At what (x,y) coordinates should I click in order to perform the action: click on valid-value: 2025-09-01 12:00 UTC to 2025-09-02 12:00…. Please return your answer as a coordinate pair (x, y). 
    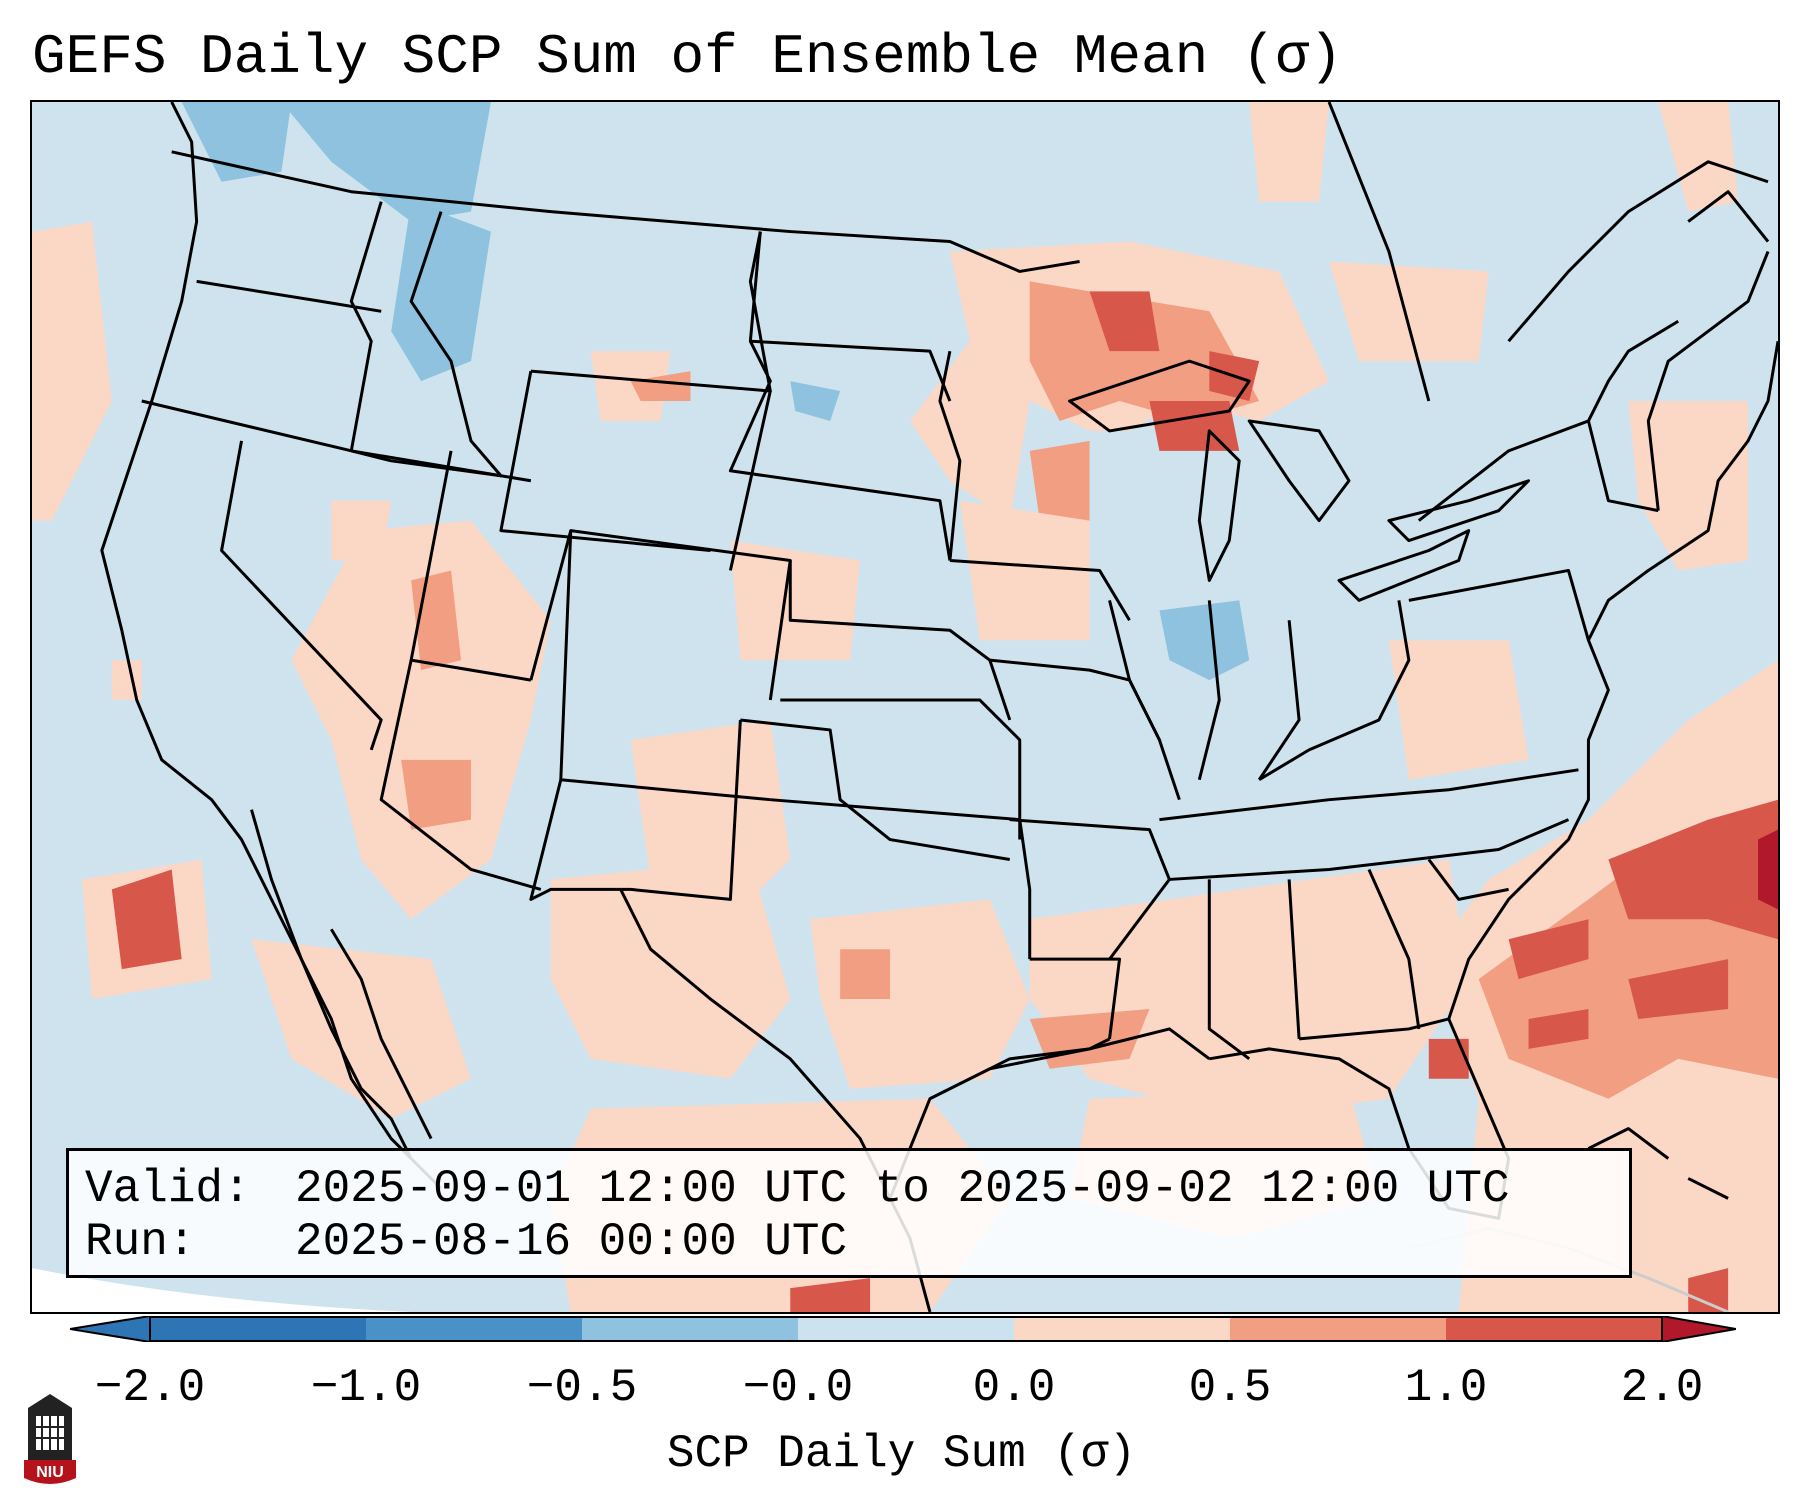
    Looking at the image, I should click on (902, 1189).